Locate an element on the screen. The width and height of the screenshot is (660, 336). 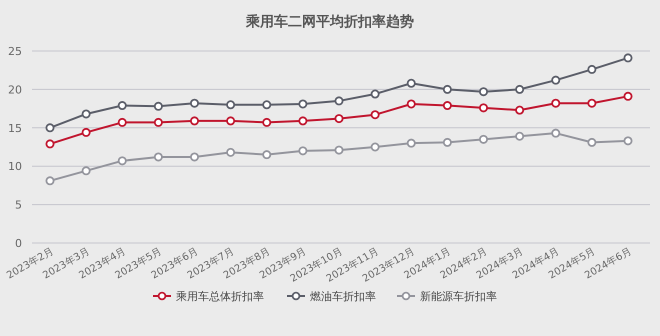
y-tick-label: 25 is located at coordinates (15, 51).